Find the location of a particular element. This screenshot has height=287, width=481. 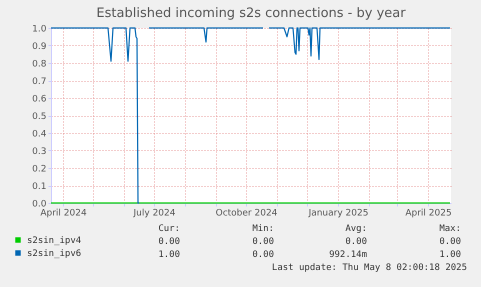

y-tick-label: 0.3 is located at coordinates (39, 152).